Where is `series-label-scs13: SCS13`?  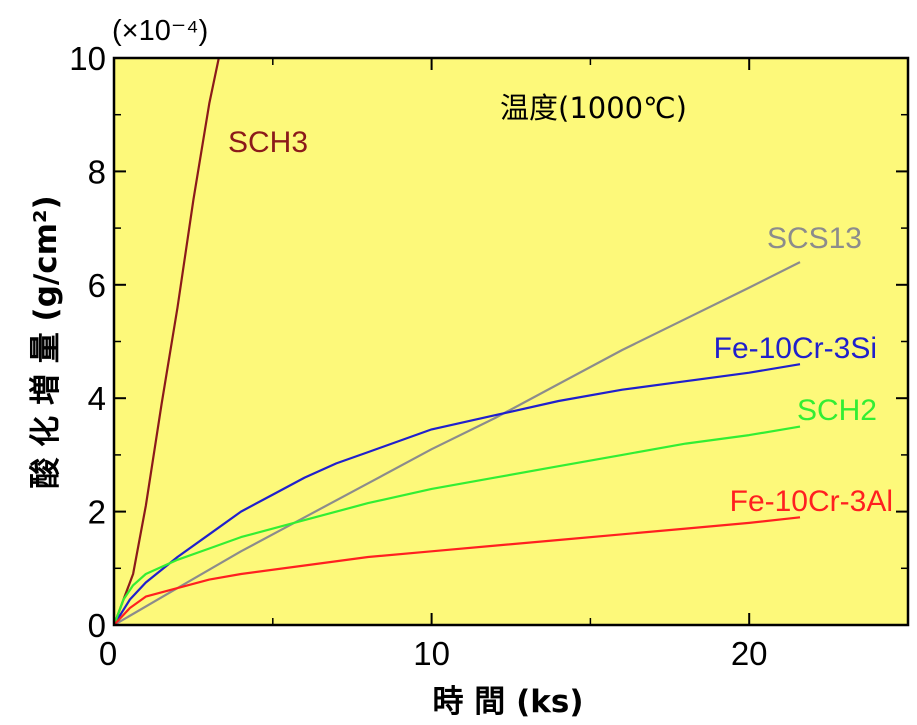
series-label-scs13: SCS13 is located at coordinates (814, 238).